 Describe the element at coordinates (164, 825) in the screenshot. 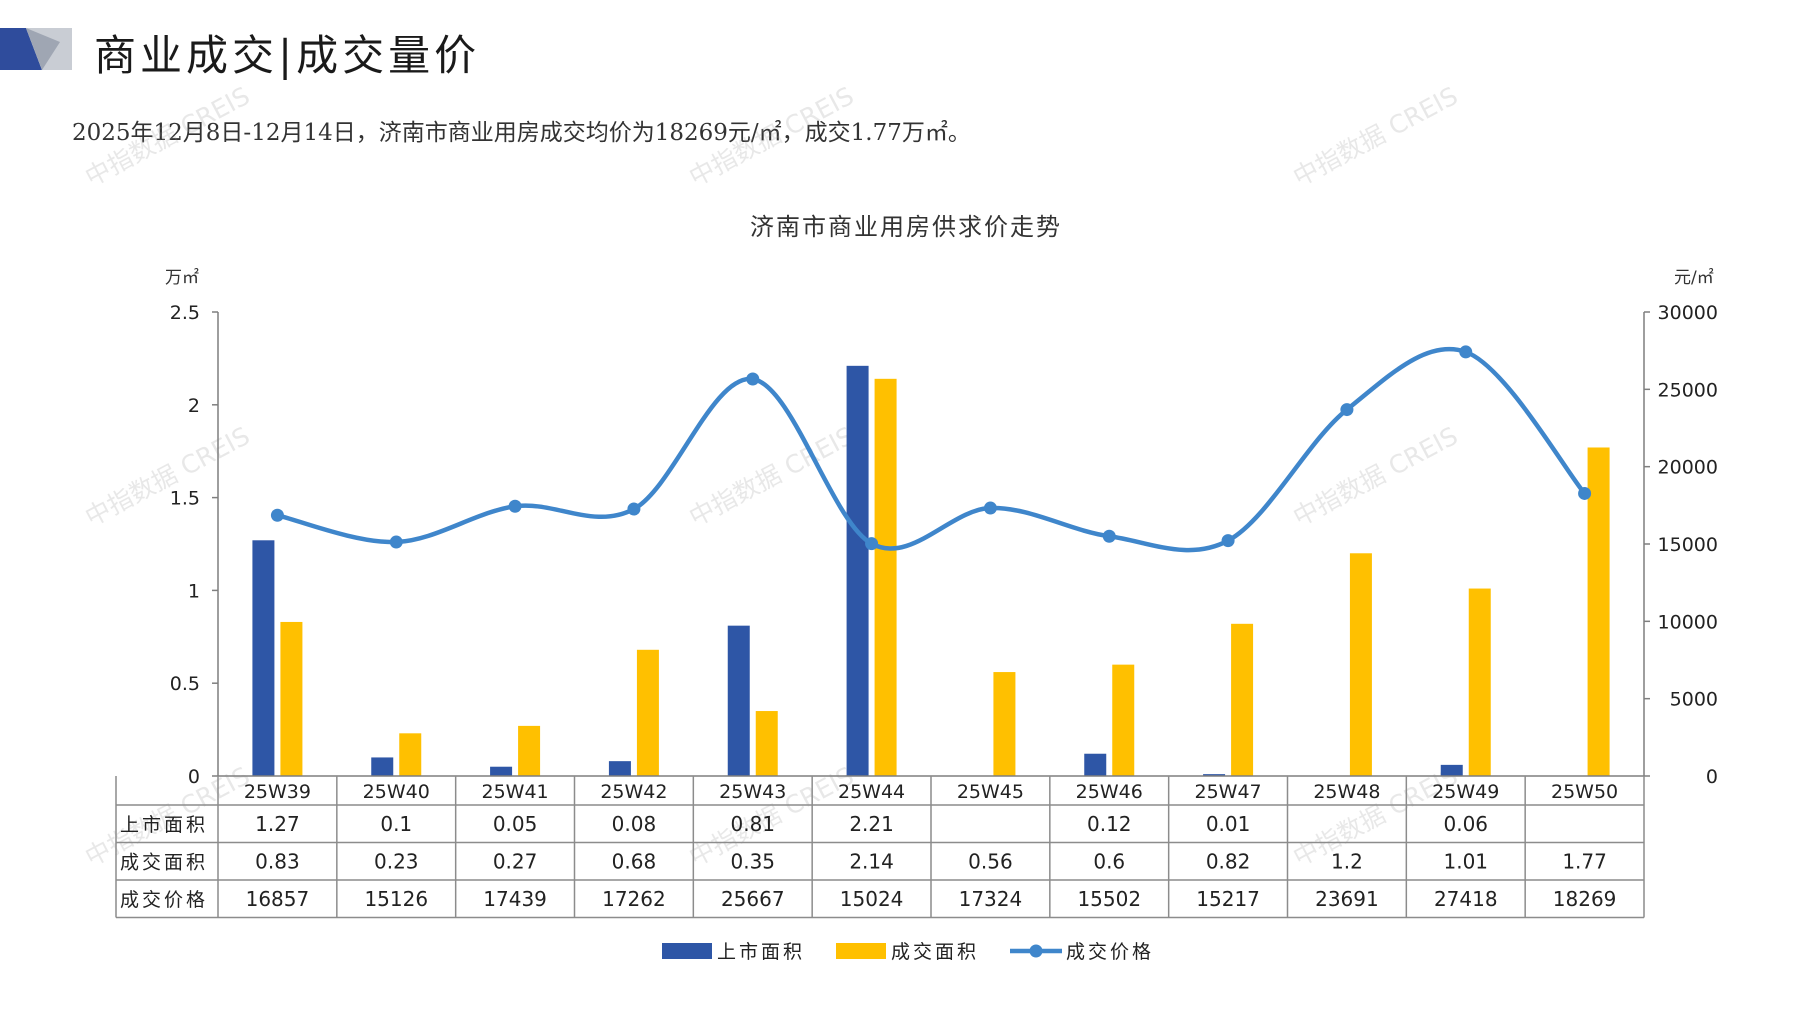

I see `table-row-label: 上市面积` at that location.